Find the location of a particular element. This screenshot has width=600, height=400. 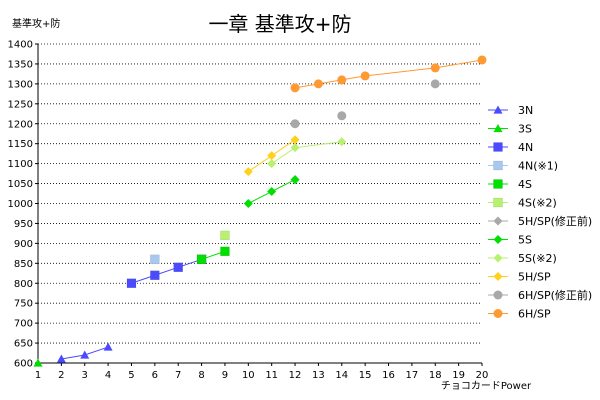

x-tick-label: 9 is located at coordinates (225, 375).